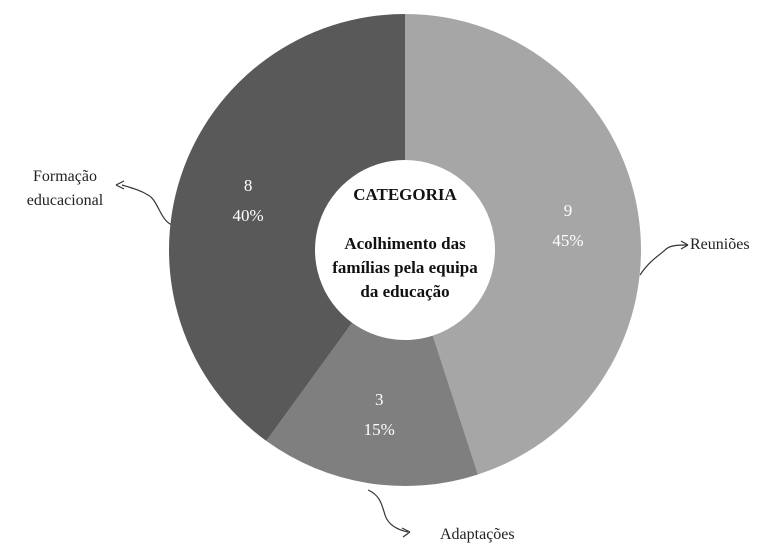 The image size is (784, 549). Describe the element at coordinates (248, 185) in the screenshot. I see `value-label: 8` at that location.